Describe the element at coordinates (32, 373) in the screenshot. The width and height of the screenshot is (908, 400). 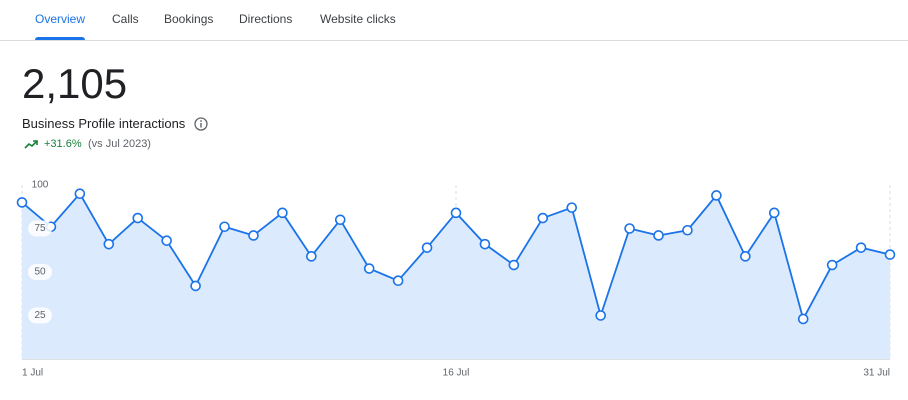
I see `x-tick-label: 1 Jul` at that location.